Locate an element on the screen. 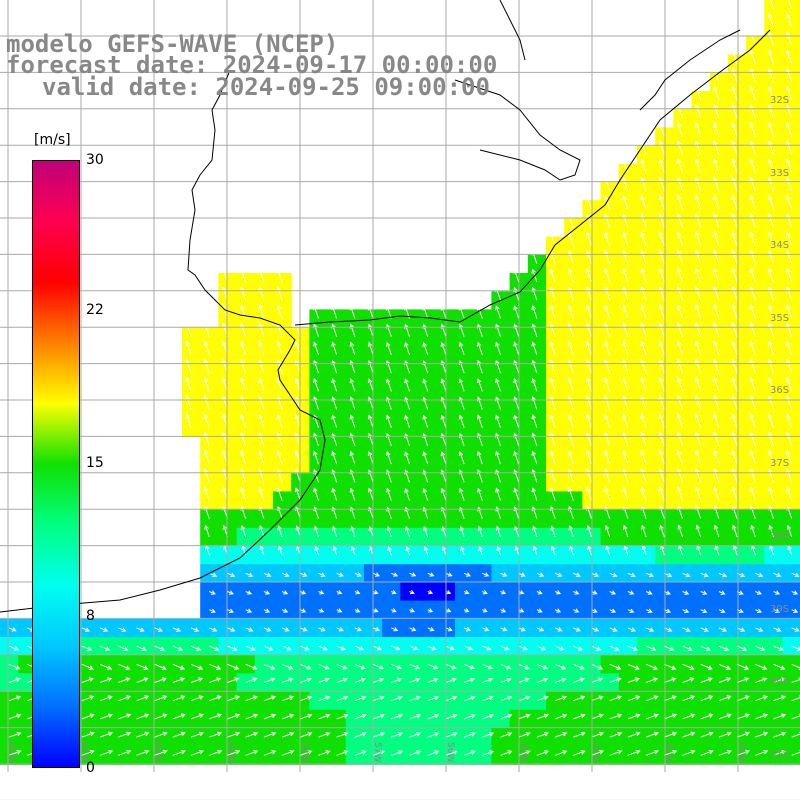 The height and width of the screenshot is (800, 800). lat-label-32s: 32S is located at coordinates (780, 100).